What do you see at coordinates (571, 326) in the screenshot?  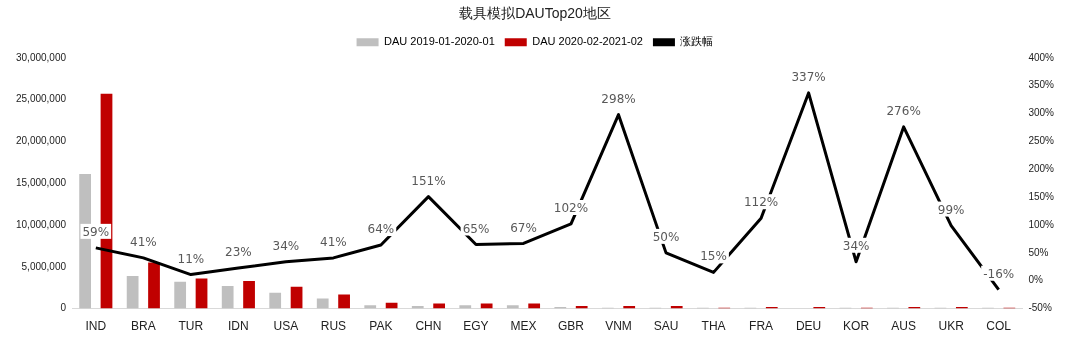 I see `x-tick-label: GBR` at bounding box center [571, 326].